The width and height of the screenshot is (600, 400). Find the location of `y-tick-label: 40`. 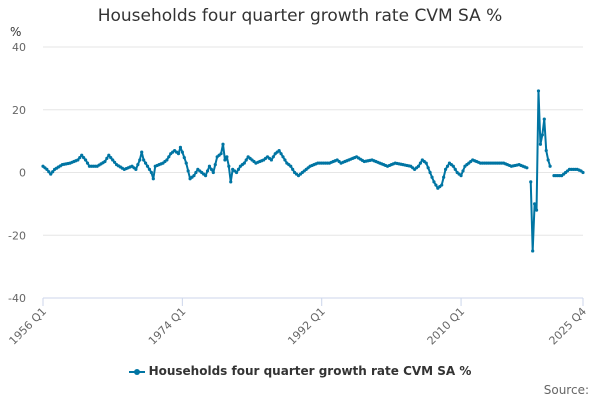

y-tick-label: 40 is located at coordinates (19, 47).